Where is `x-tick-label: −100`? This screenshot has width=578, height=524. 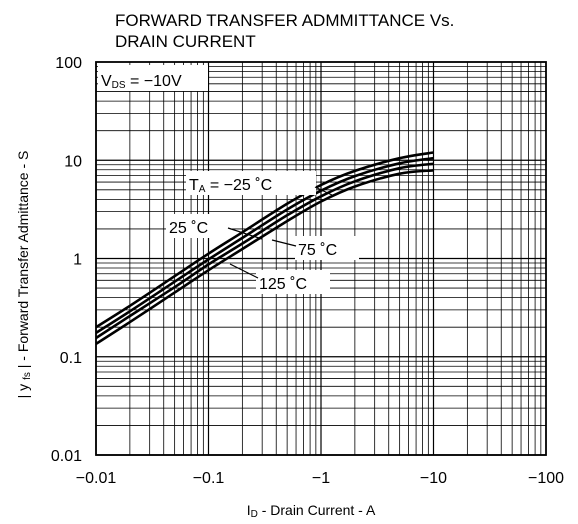
x-tick-label: −100 is located at coordinates (546, 478).